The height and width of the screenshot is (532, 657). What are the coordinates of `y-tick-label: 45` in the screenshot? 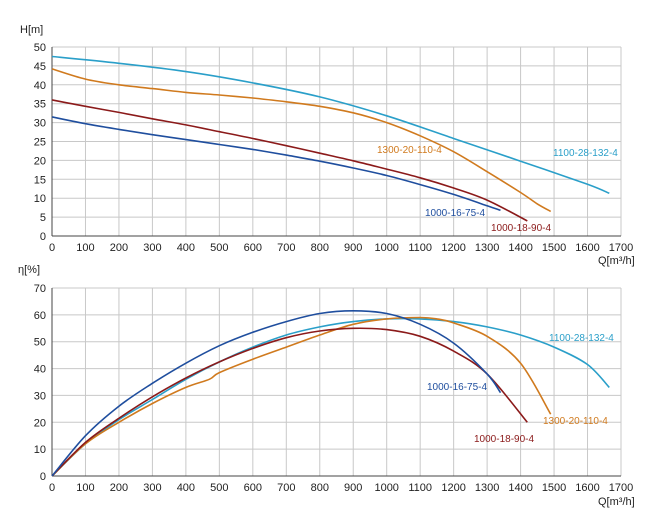 It's located at (40, 67).